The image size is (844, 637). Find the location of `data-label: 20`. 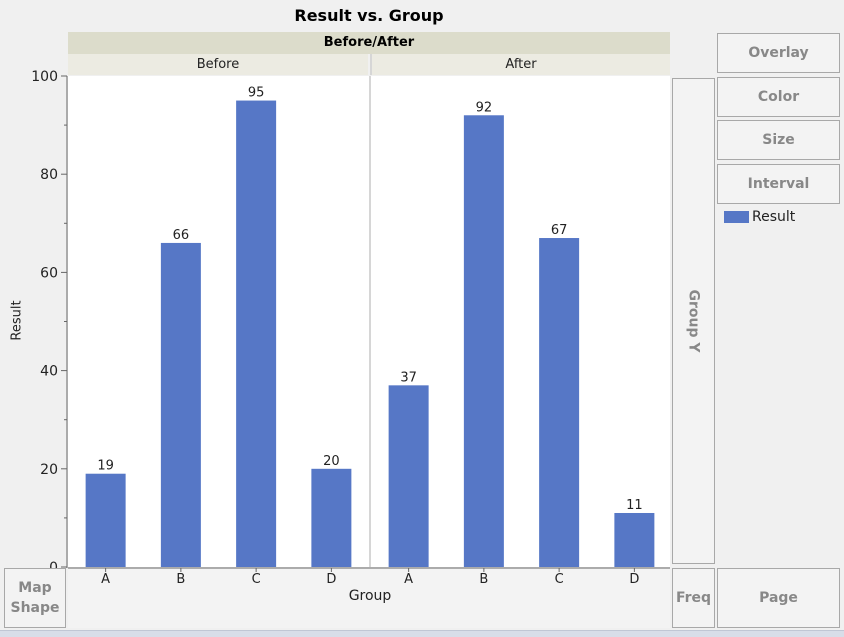

data-label: 20 is located at coordinates (331, 461).